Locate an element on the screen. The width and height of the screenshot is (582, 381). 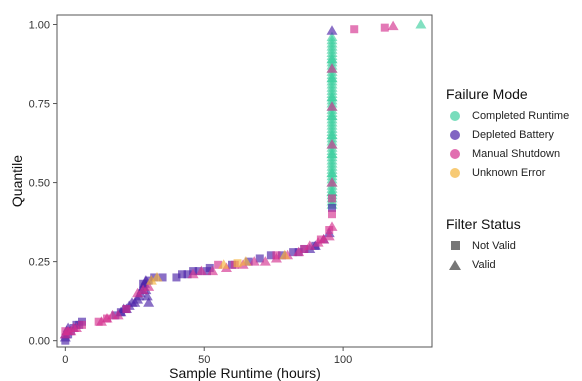
legend-item-completed-runtime: Completed Runtime is located at coordinates (507, 115).